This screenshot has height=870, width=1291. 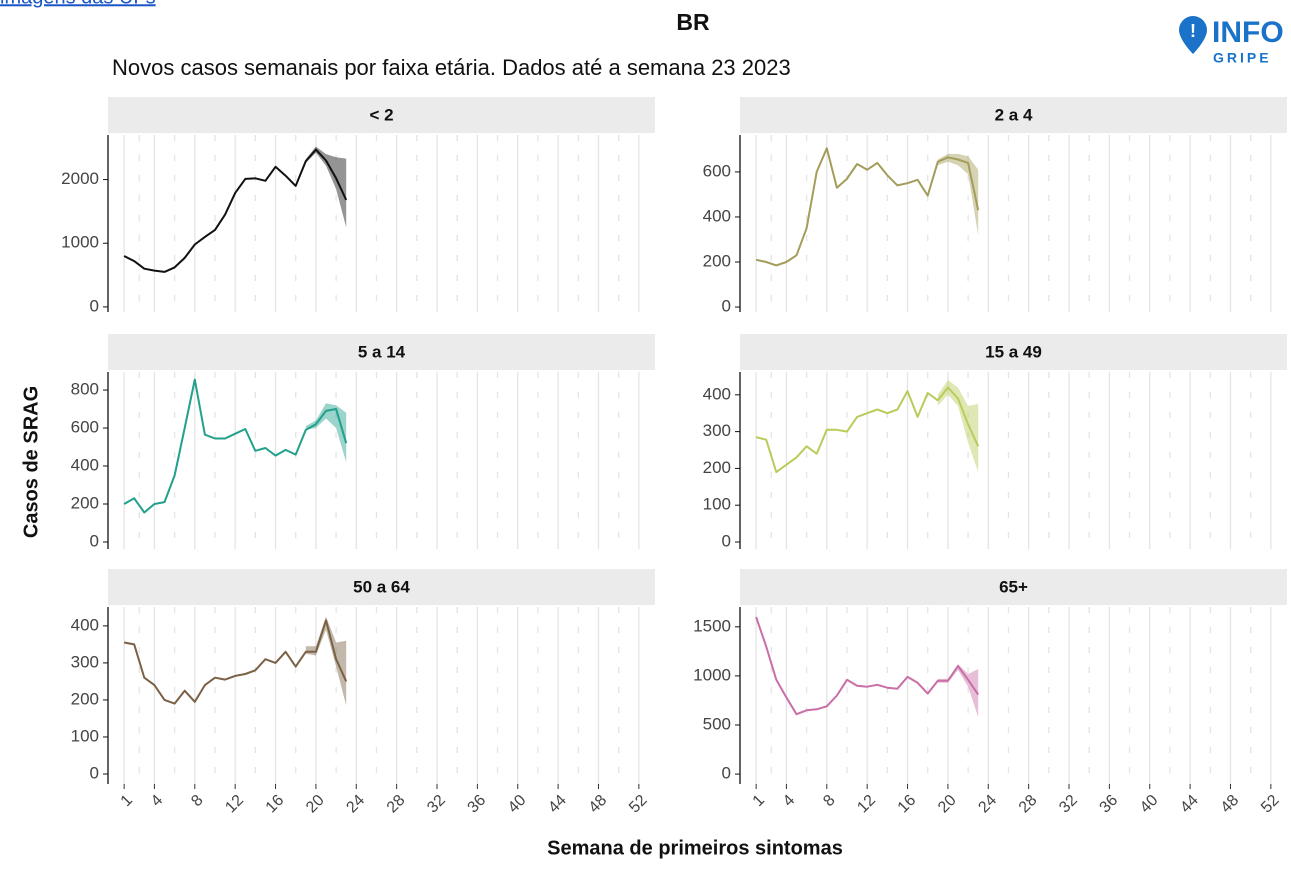 What do you see at coordinates (712, 625) in the screenshot?
I see `y-tick-label: 1500` at bounding box center [712, 625].